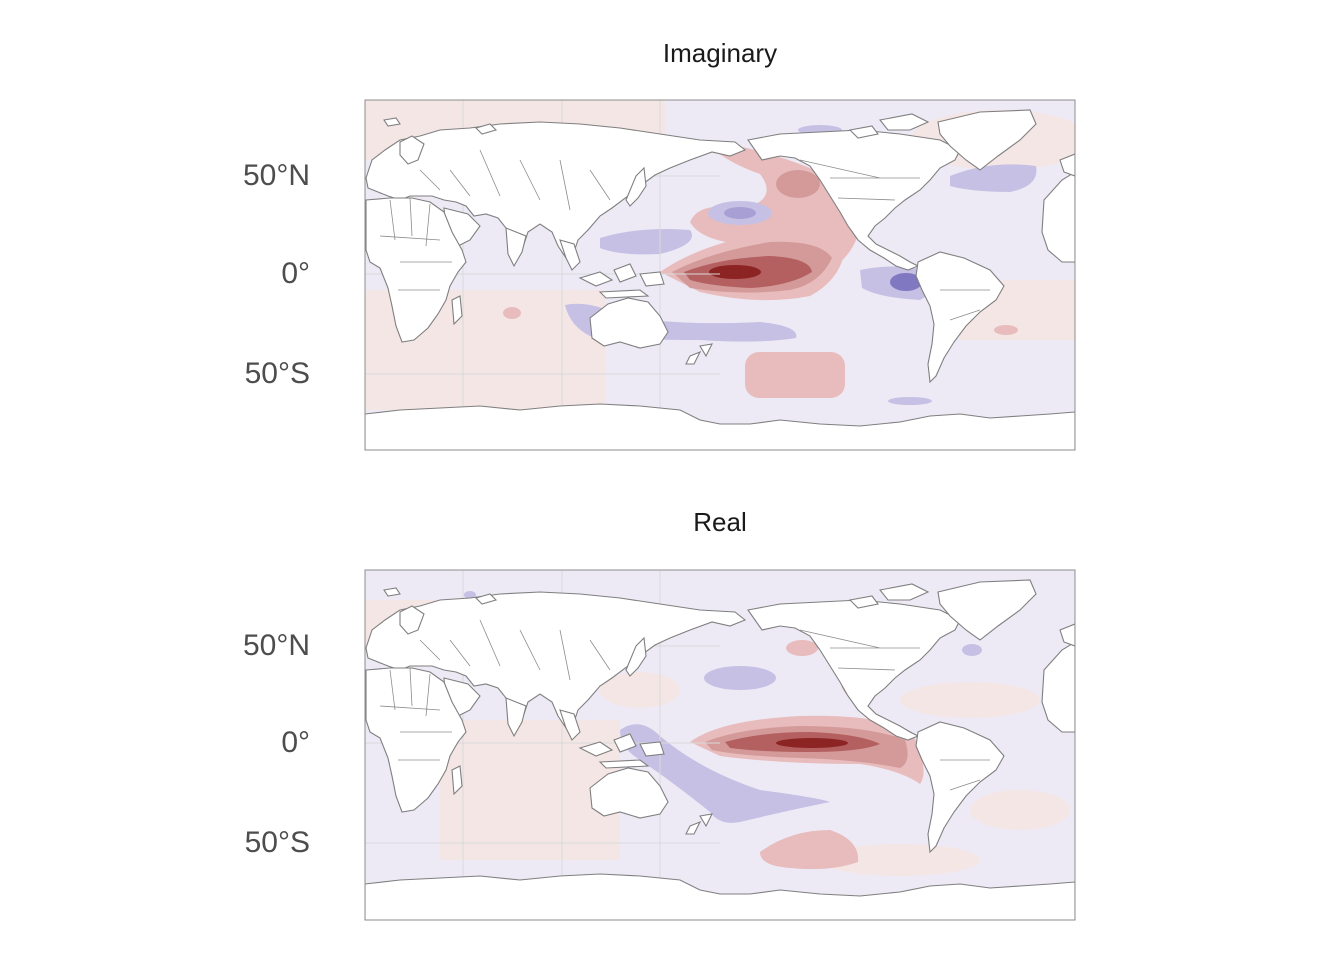 Image resolution: width=1344 pixels, height=960 pixels. Describe the element at coordinates (277, 373) in the screenshot. I see `lat-label-50s-top: 50°S` at that location.